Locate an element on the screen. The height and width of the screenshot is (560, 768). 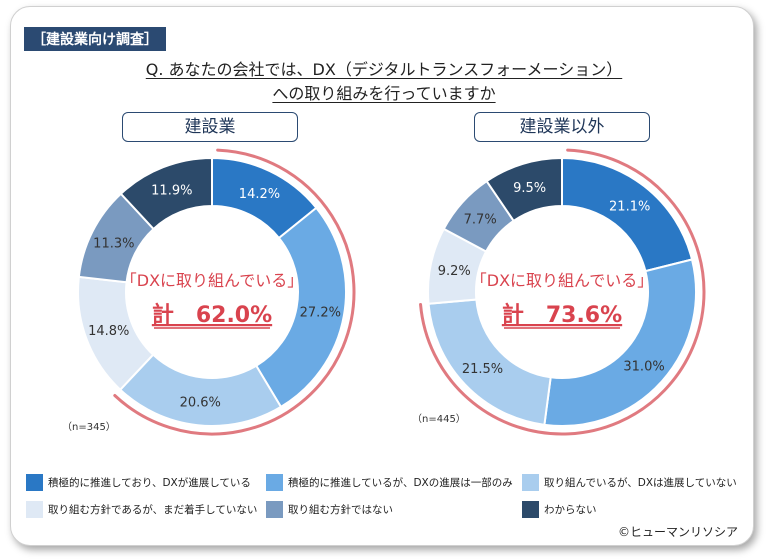
slice-data-label: 20.6% is located at coordinates (200, 402).